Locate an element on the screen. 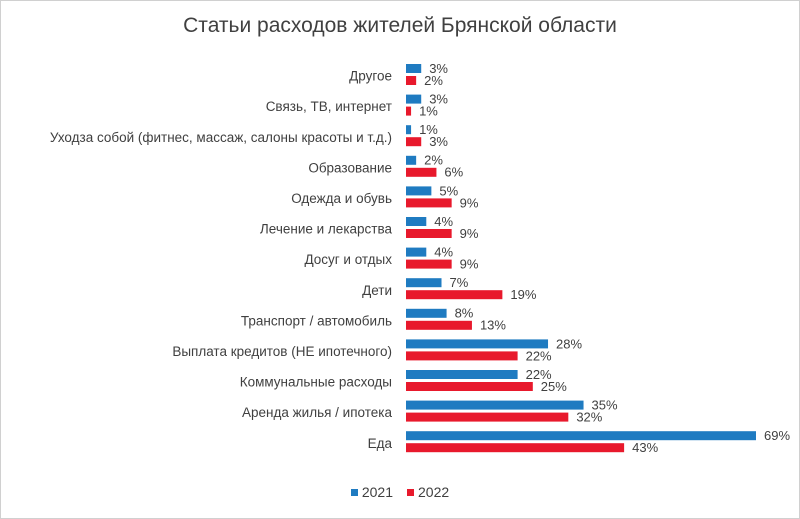 The image size is (800, 519). data-label-2022: 1% is located at coordinates (428, 111).